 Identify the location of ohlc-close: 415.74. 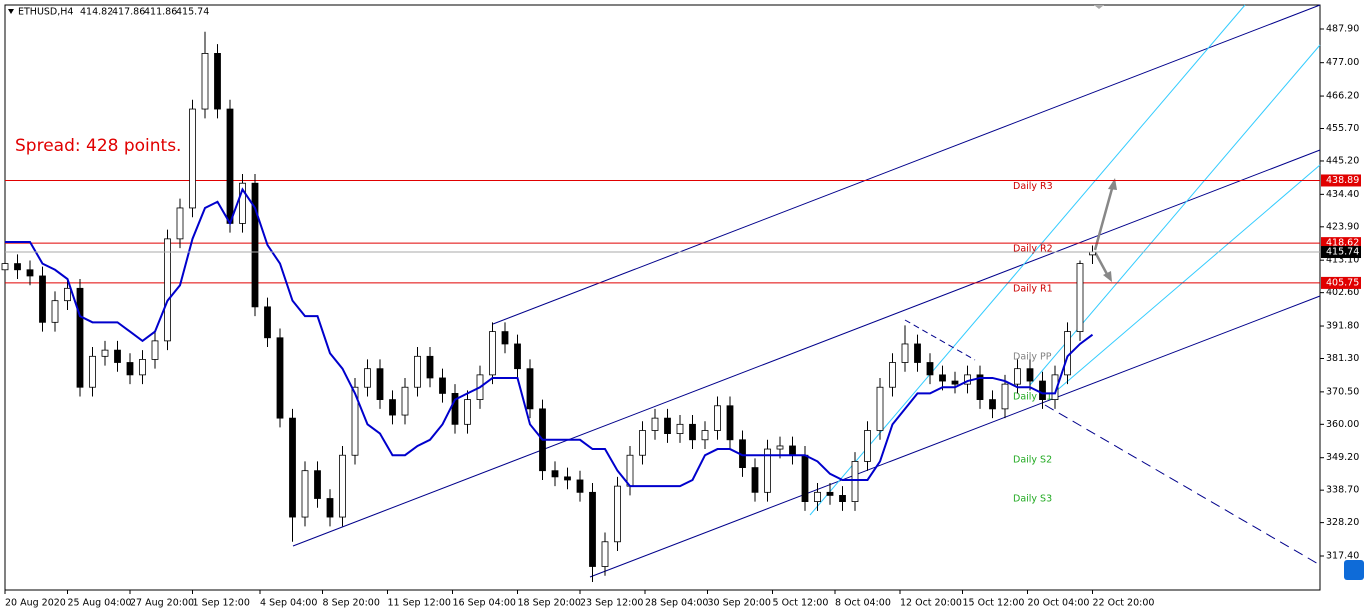
(192, 12).